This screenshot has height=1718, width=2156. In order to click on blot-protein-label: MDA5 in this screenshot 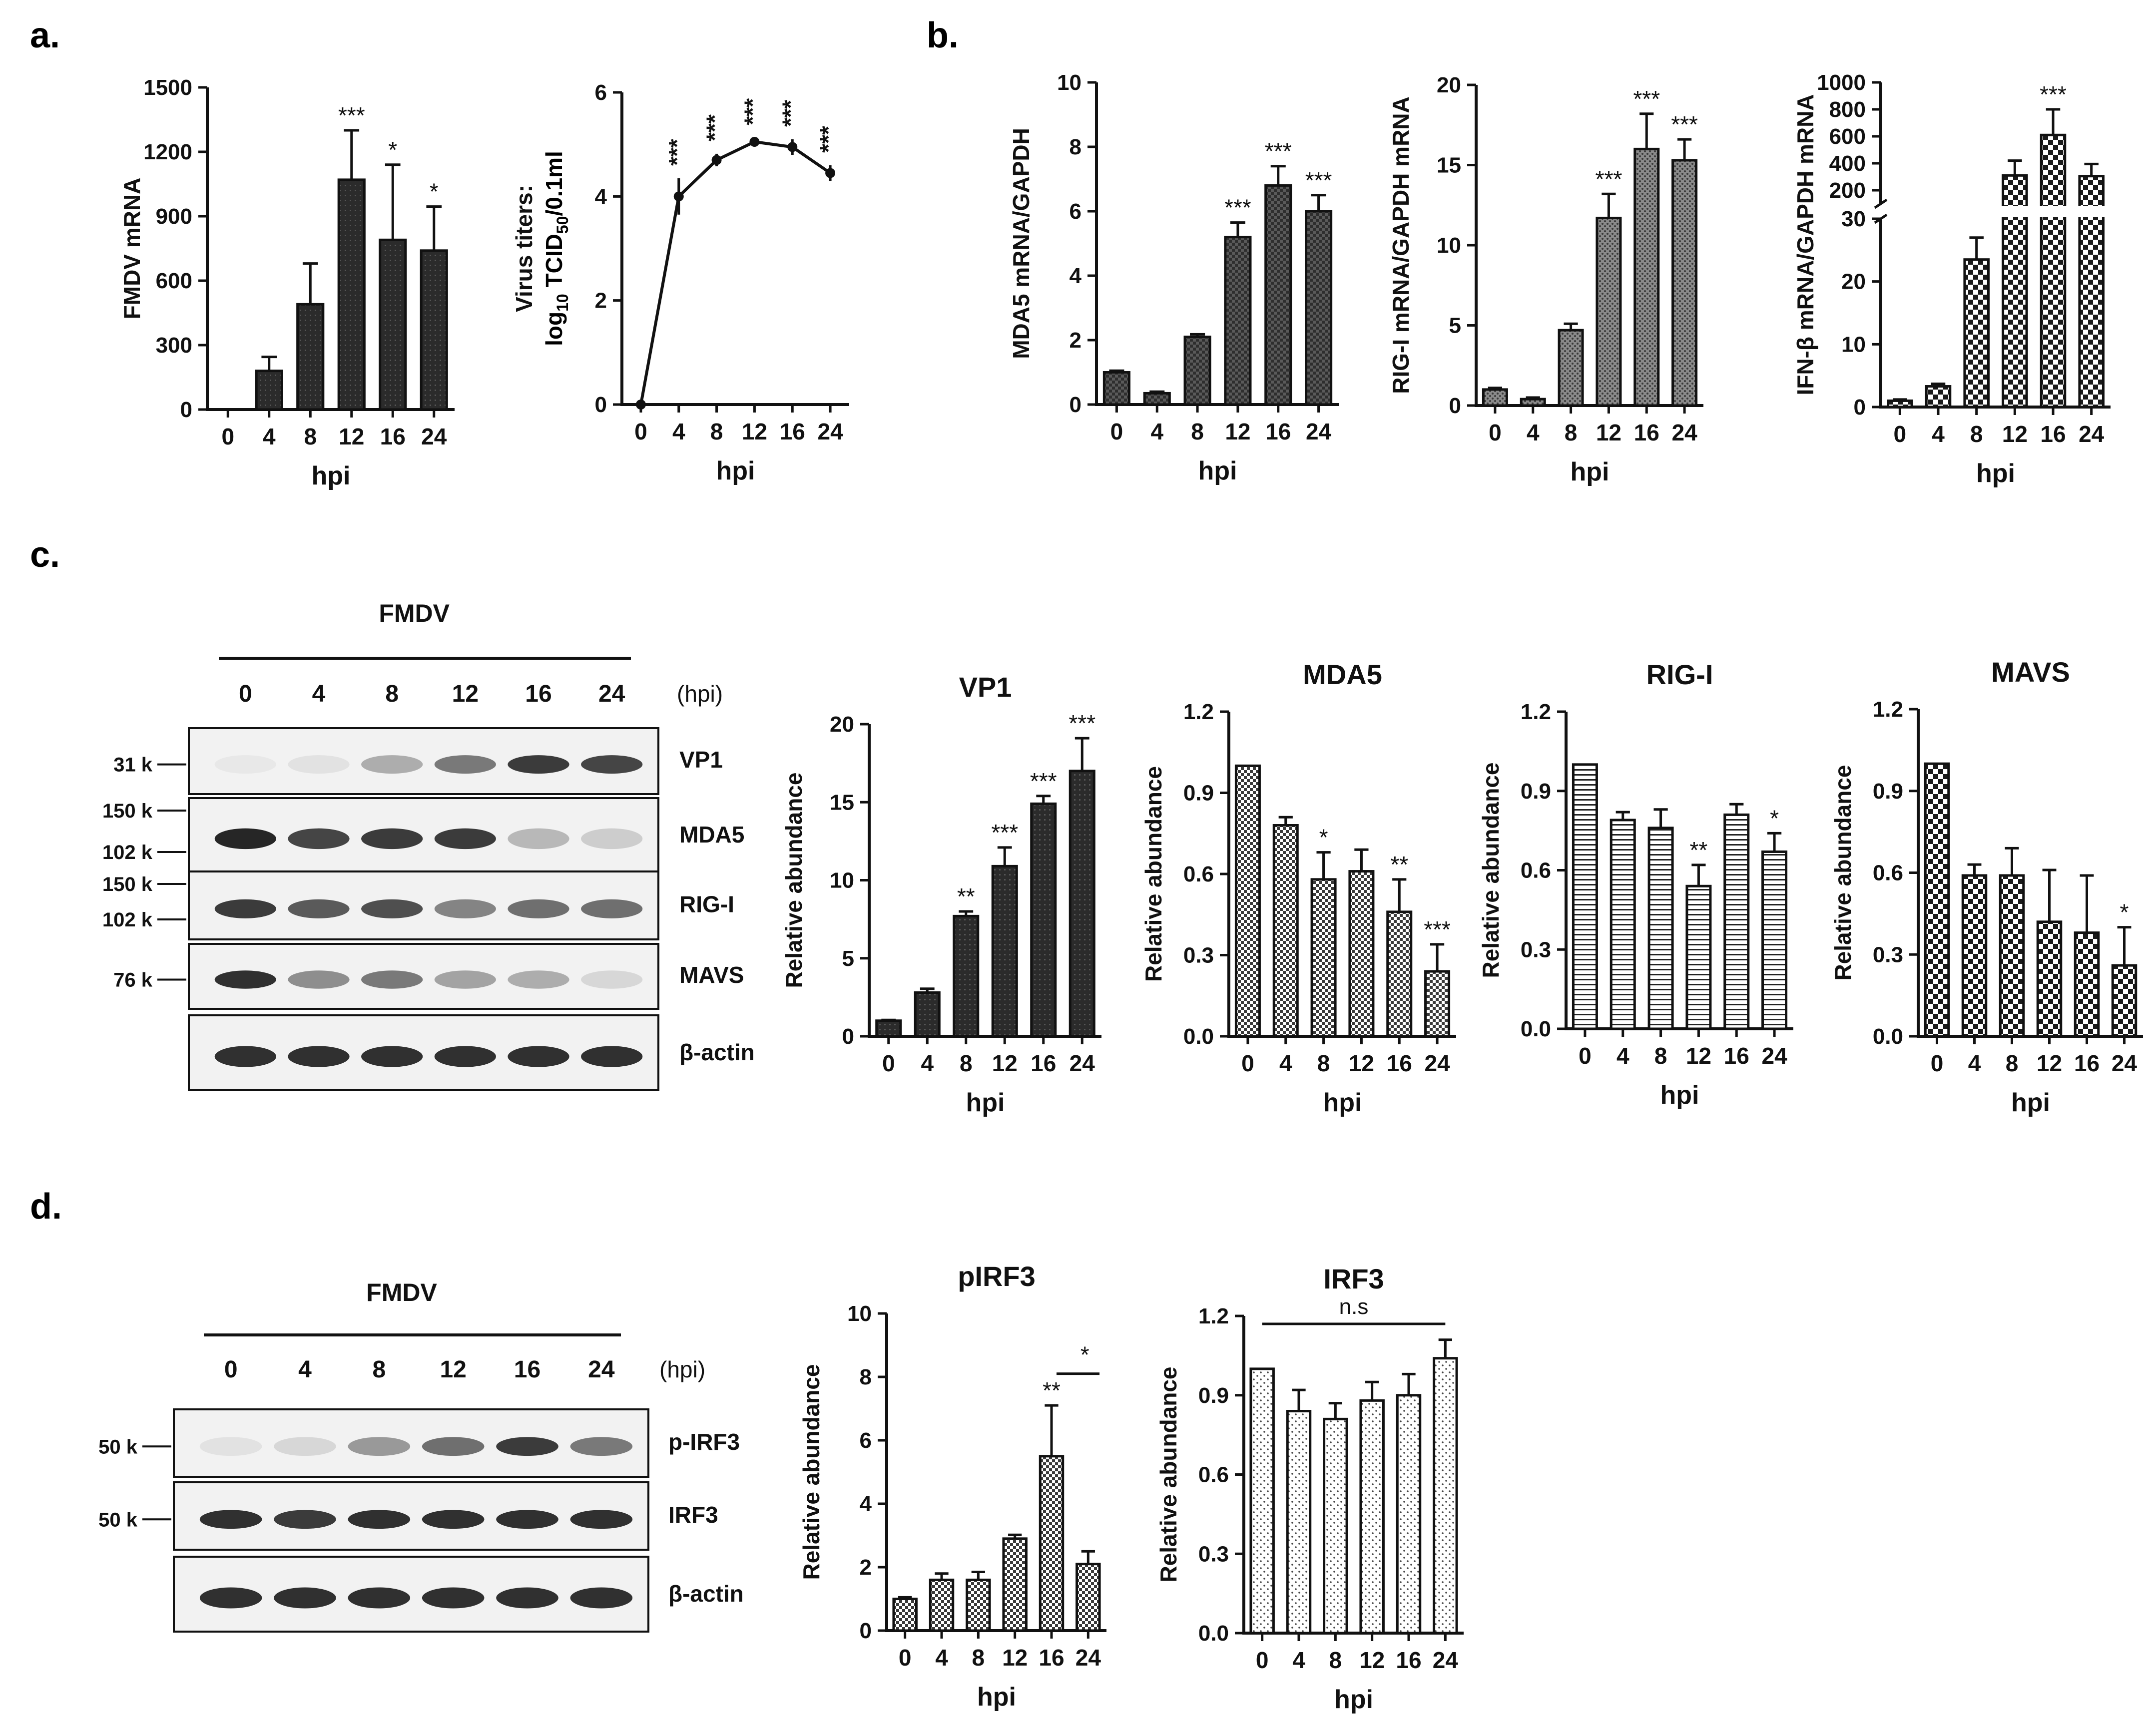, I will do `click(711, 835)`.